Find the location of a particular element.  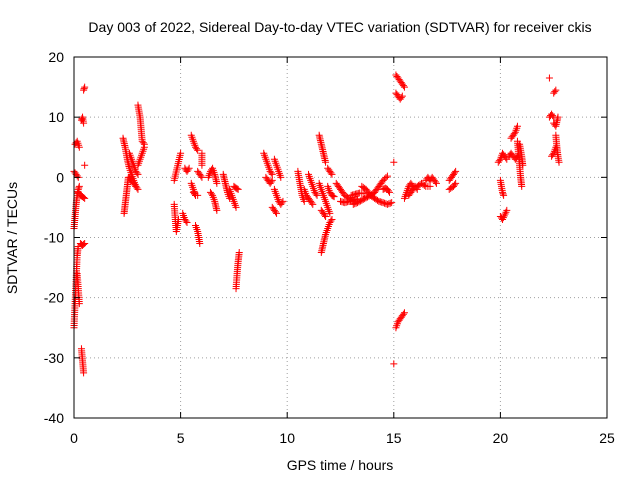

x-tick-label: 10 is located at coordinates (287, 438).